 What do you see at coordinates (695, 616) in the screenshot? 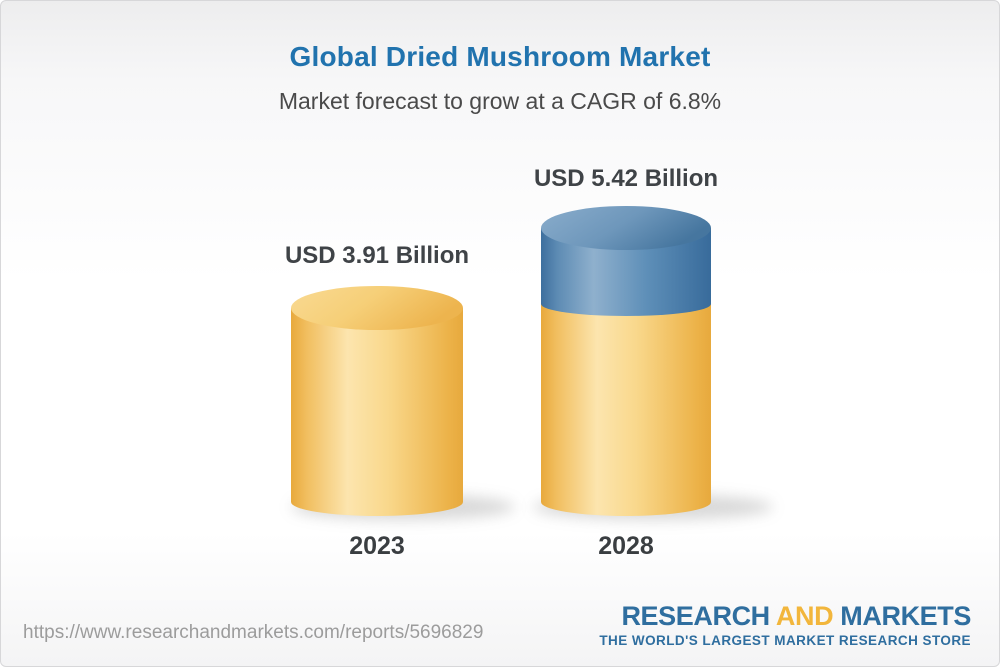
I see `logo-research-text: RESEARCH` at bounding box center [695, 616].